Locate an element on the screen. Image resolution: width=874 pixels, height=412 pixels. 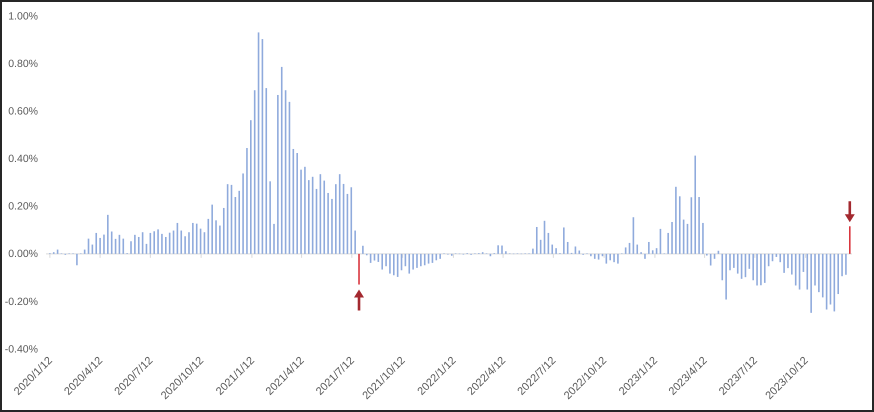
y-tick-label: 1.00% is located at coordinates (23, 16).